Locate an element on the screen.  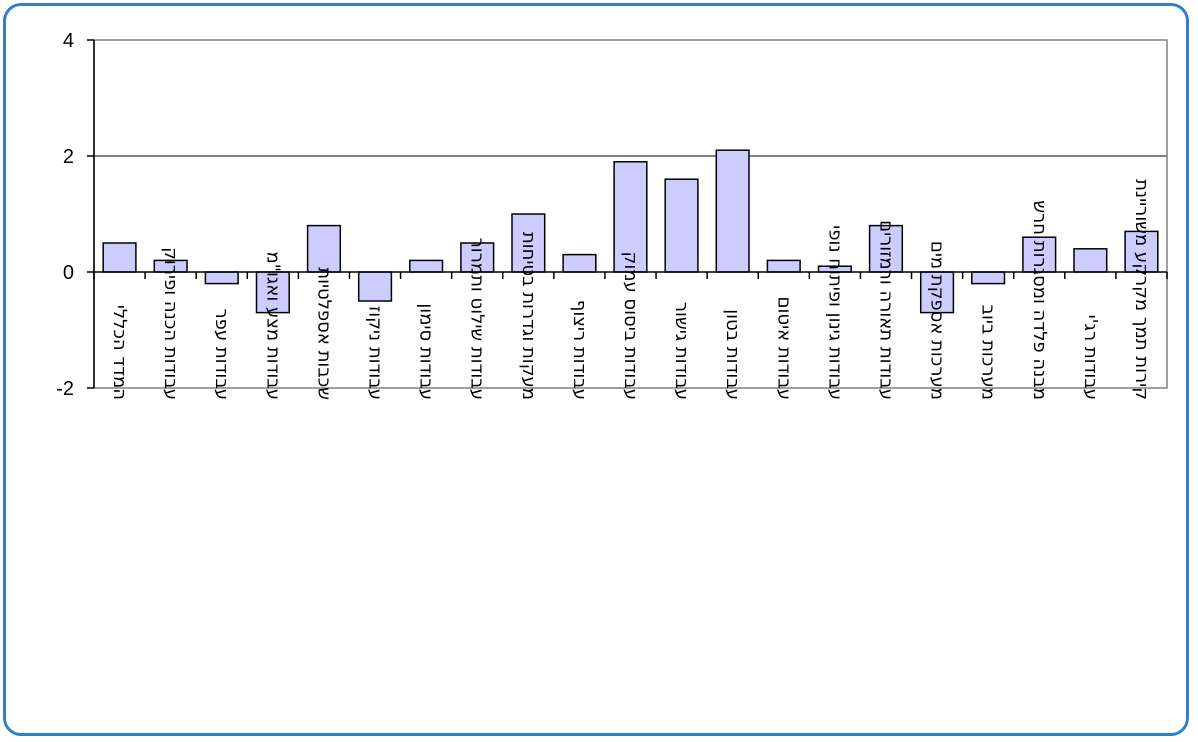
category-label: עבודות סימון is located at coordinates (426, 351).